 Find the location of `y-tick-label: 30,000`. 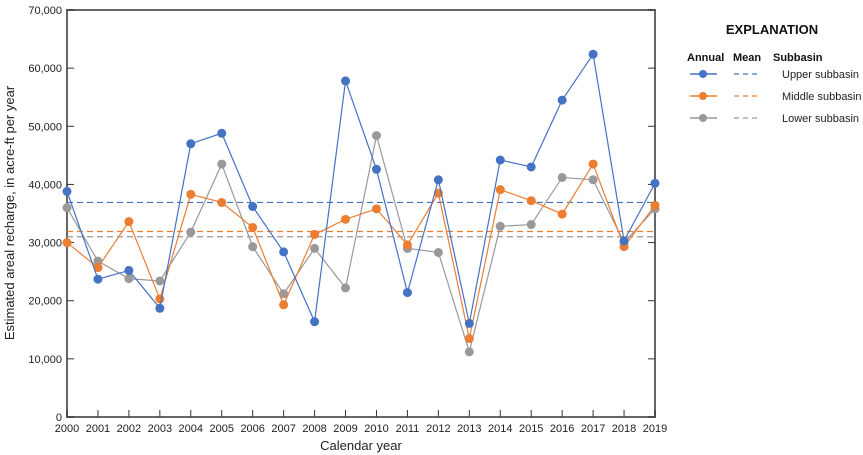

y-tick-label: 30,000 is located at coordinates (45, 244).